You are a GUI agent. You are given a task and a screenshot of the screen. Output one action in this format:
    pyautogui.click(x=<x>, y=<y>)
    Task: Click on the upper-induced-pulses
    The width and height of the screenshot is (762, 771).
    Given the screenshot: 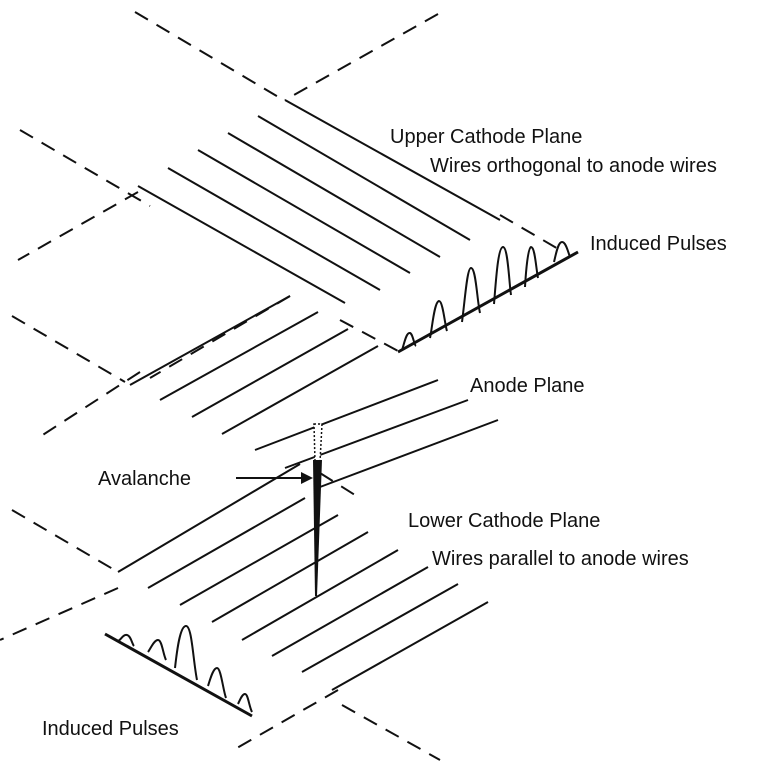 What is the action you would take?
    pyautogui.click(x=488, y=297)
    